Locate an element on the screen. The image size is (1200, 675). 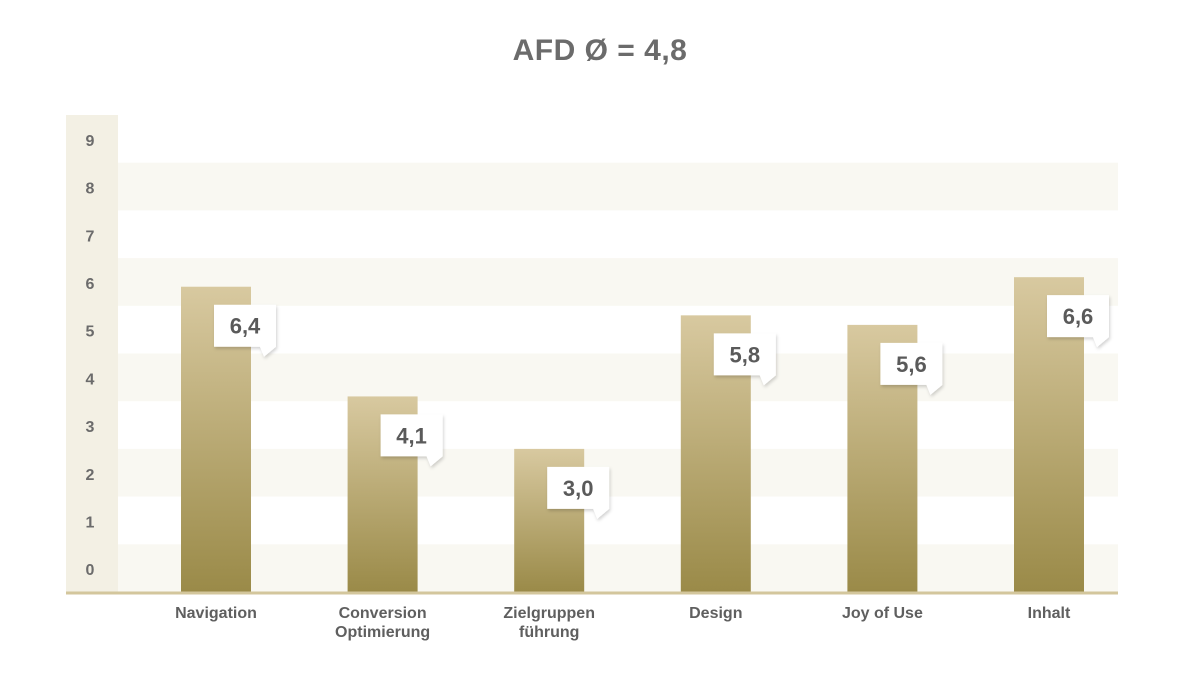
y-tick-label: 8 is located at coordinates (90, 189).